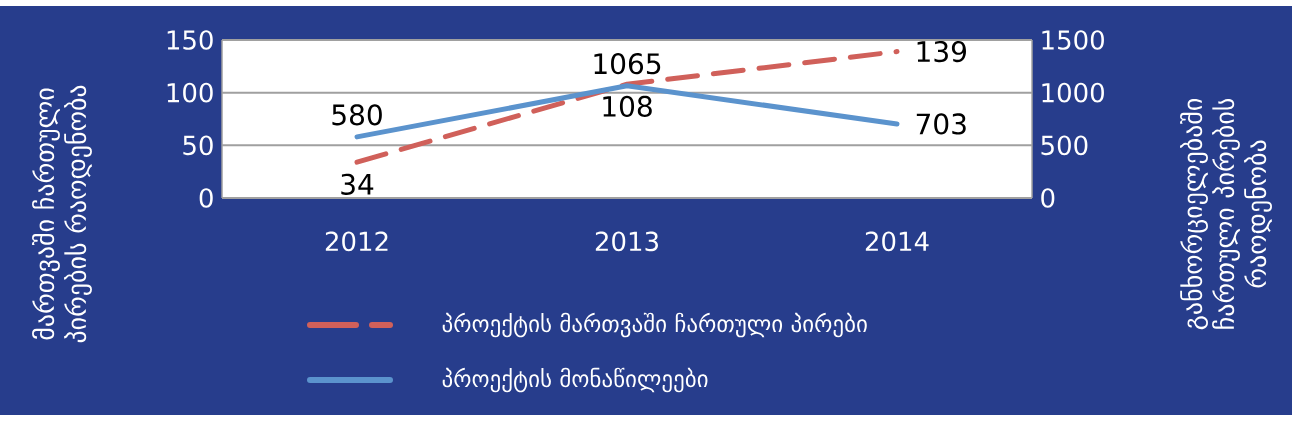  I want to click on y2-axis-title: განხორციელებაში ჩართული პირების რაოდენობა, so click(1226, 214).